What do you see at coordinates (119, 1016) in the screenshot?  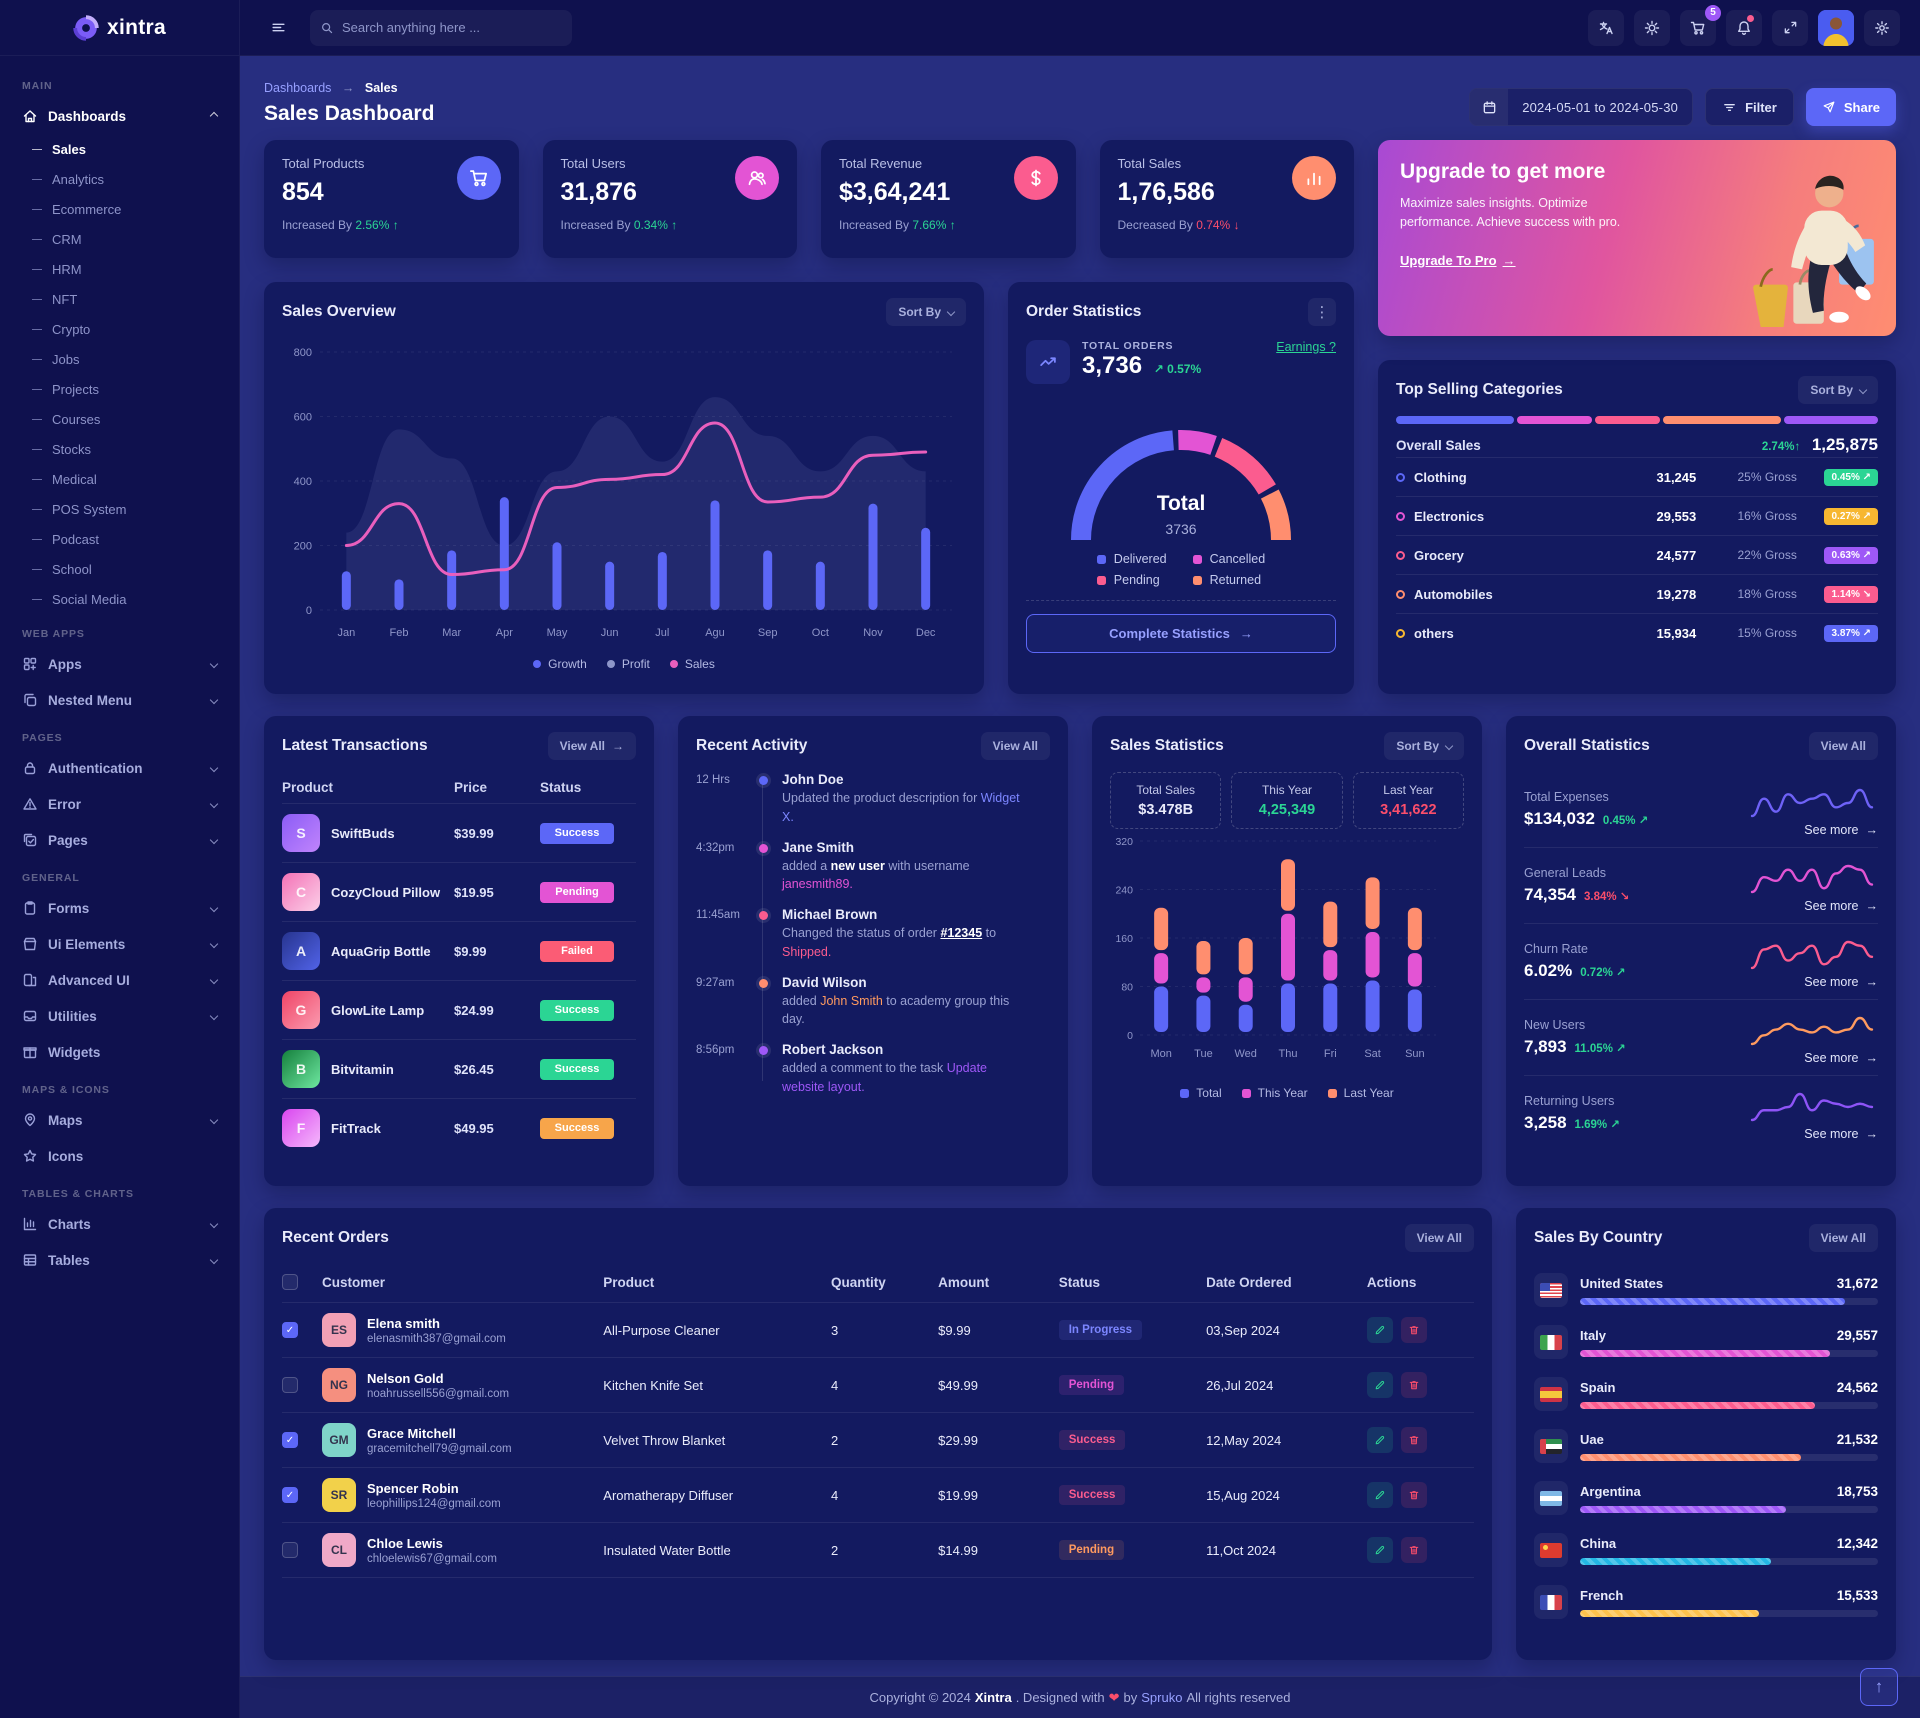 I see `sidebar-item-utilities: Utilities` at bounding box center [119, 1016].